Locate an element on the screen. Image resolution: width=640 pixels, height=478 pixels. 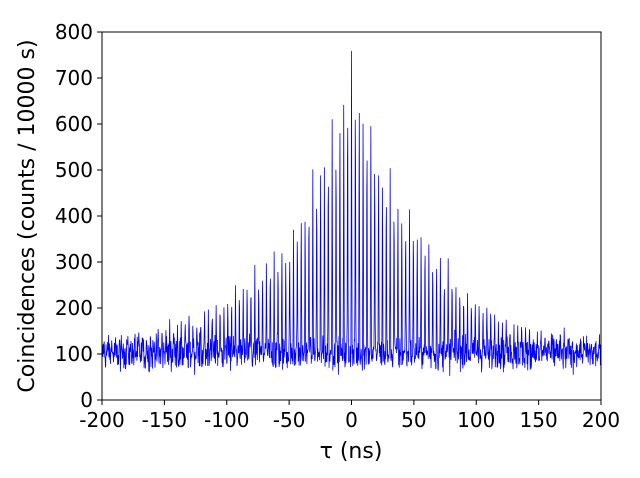
x-tick-label: 150 is located at coordinates (539, 420).